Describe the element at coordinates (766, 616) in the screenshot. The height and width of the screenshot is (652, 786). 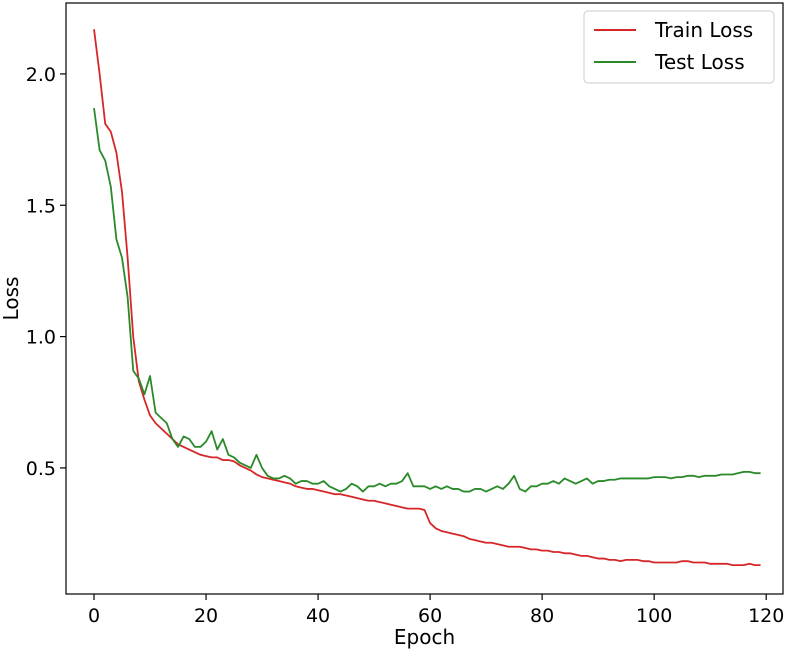
I see `x-tick-label: 120` at that location.